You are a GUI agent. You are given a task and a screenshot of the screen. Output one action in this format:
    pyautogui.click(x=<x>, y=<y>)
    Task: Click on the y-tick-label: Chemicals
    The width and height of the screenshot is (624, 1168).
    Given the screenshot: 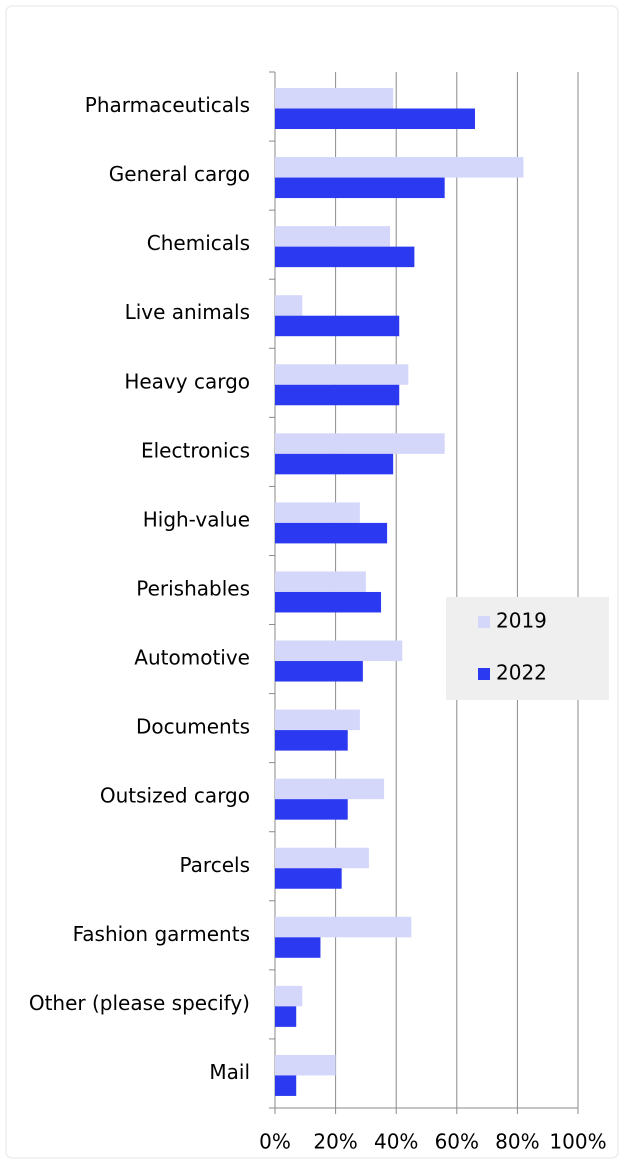 What is the action you would take?
    pyautogui.click(x=198, y=243)
    